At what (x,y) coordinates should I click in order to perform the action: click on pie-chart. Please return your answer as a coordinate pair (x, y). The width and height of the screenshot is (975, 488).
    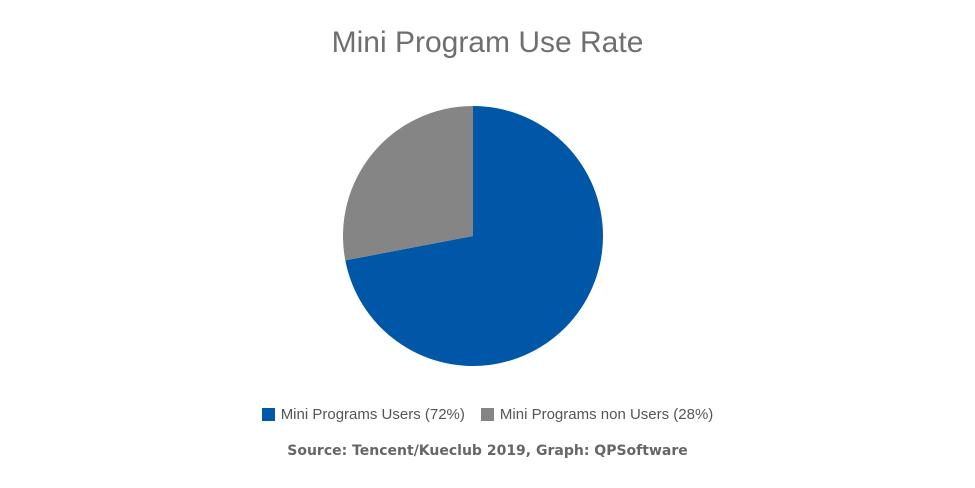
    Looking at the image, I should click on (472, 236).